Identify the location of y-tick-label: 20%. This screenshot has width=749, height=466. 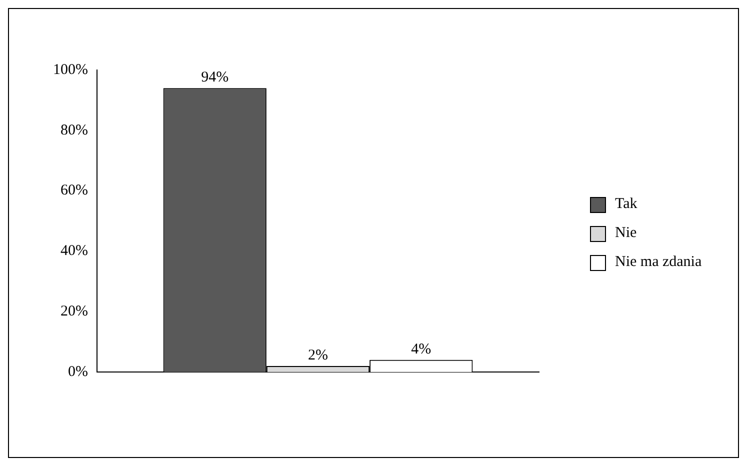
(74, 312).